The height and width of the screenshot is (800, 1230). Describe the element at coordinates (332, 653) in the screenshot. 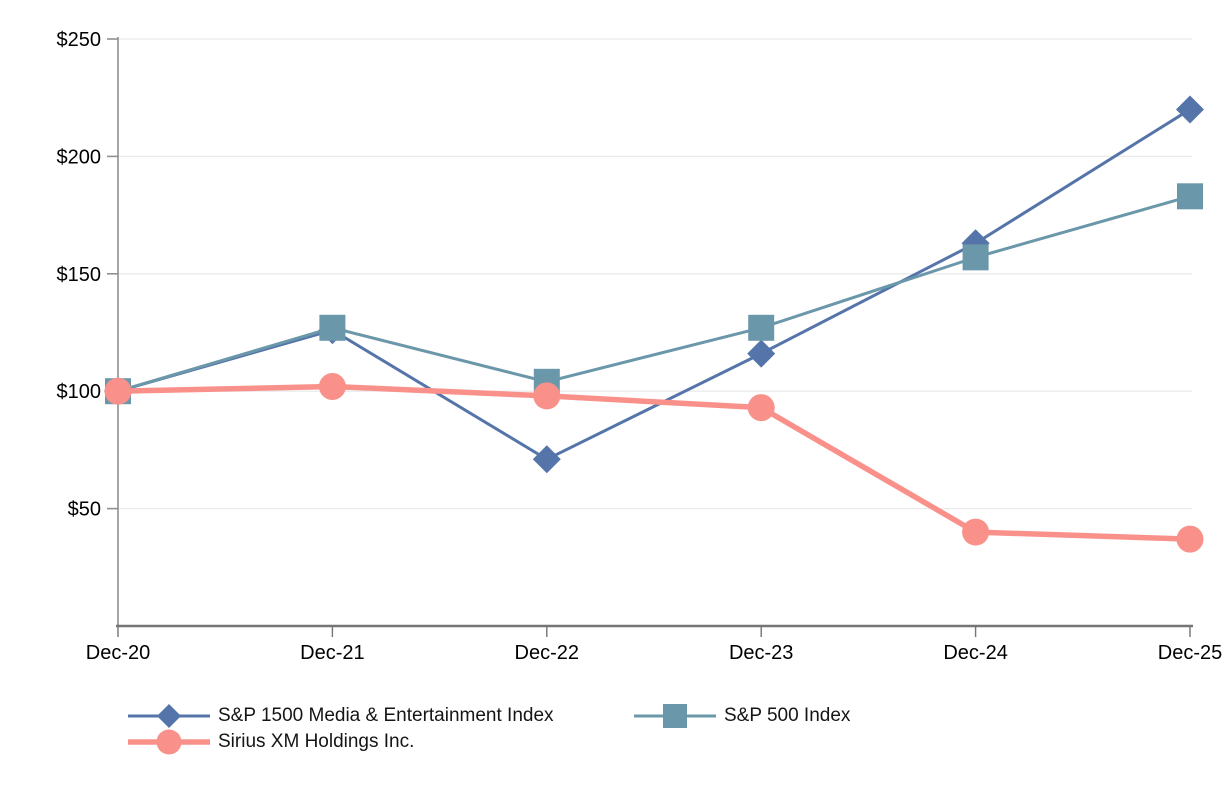

I see `x-tick-label: Dec-21` at that location.